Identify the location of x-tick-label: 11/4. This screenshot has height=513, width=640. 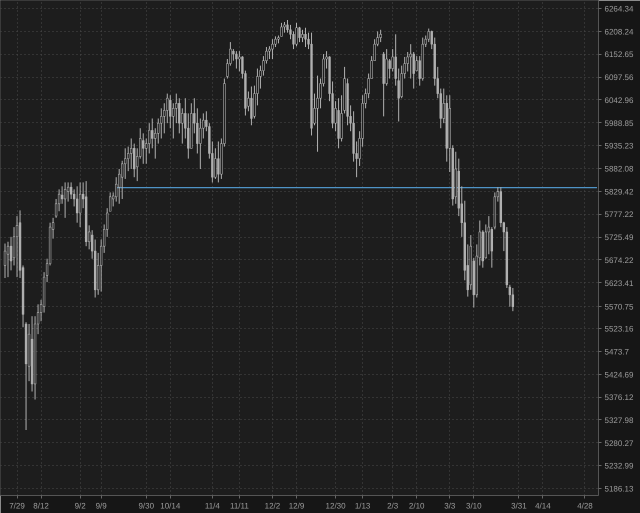
(212, 506).